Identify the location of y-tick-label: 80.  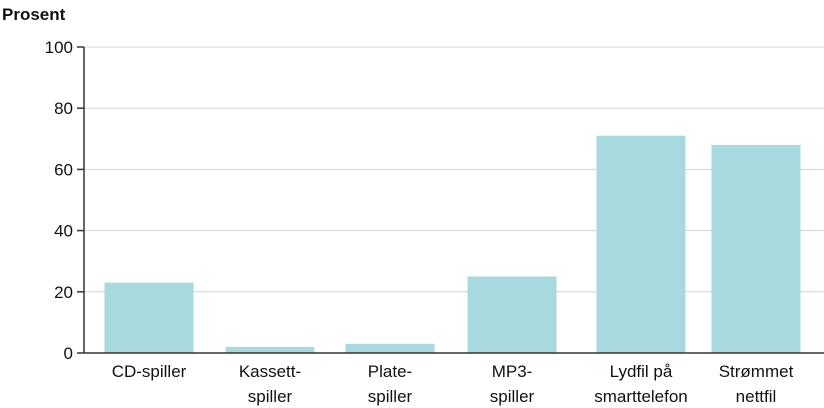
(63, 108).